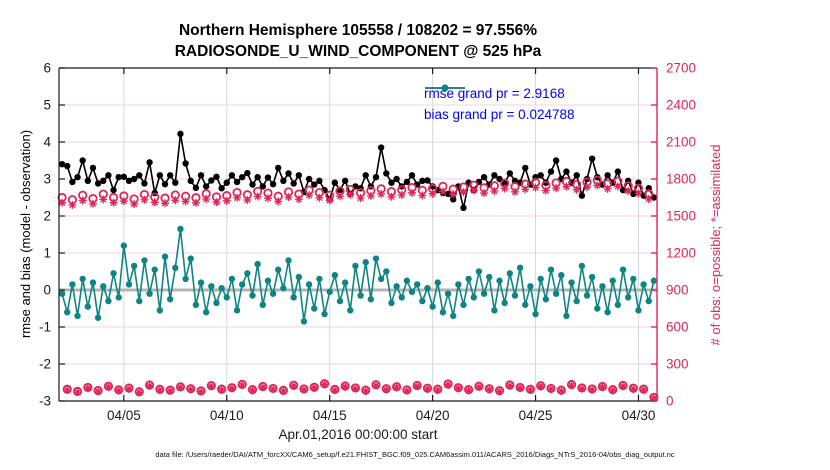 This screenshot has width=830, height=470. I want to click on y-tick-label-right: 0, so click(670, 401).